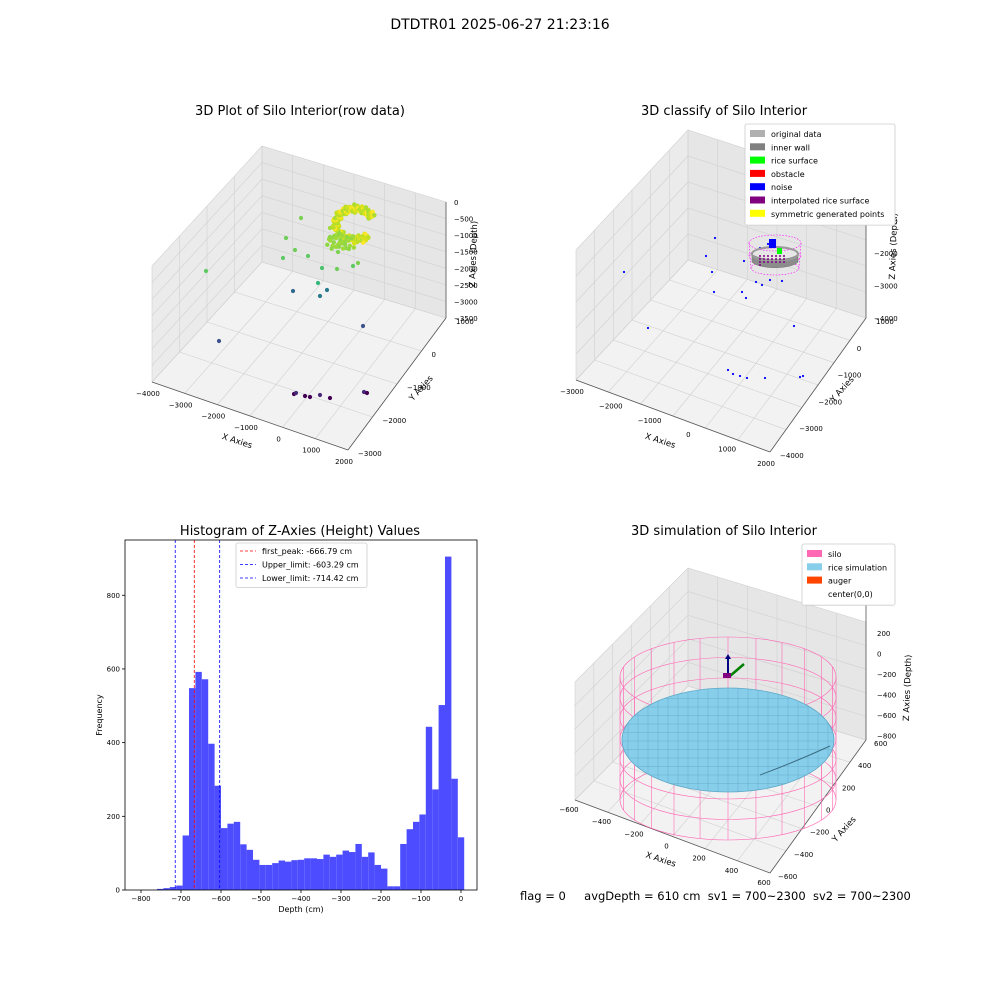  What do you see at coordinates (397, 384) in the screenshot?
I see `panel1-y-axis-line` at bounding box center [397, 384].